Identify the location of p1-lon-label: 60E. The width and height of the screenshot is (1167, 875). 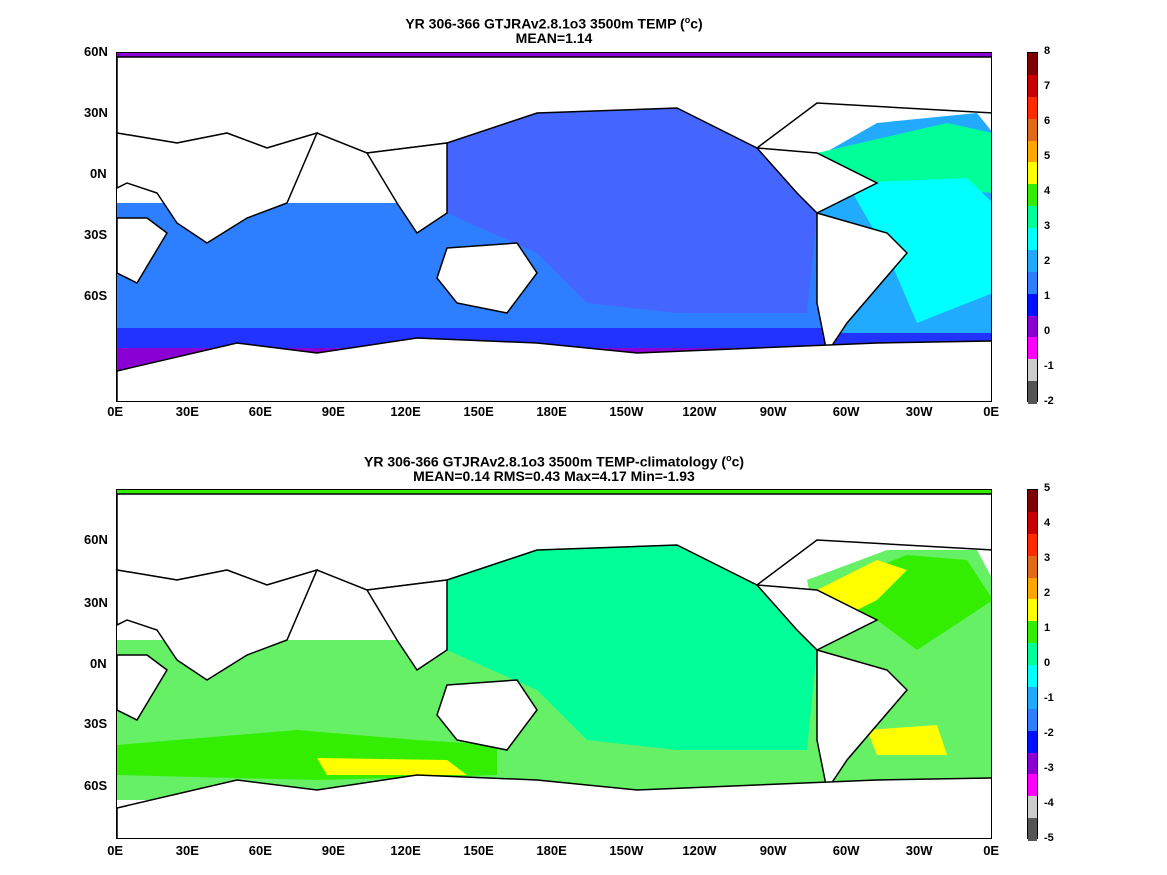
(260, 411).